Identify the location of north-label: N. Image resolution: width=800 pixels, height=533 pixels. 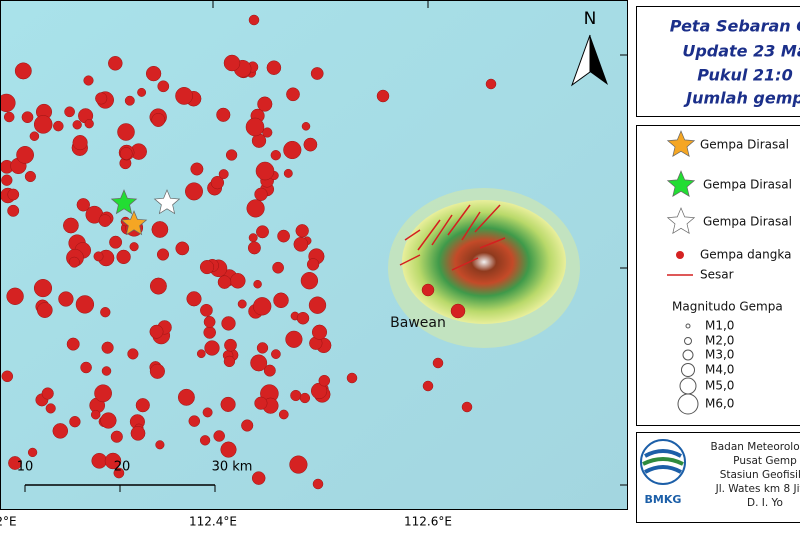
(590, 19).